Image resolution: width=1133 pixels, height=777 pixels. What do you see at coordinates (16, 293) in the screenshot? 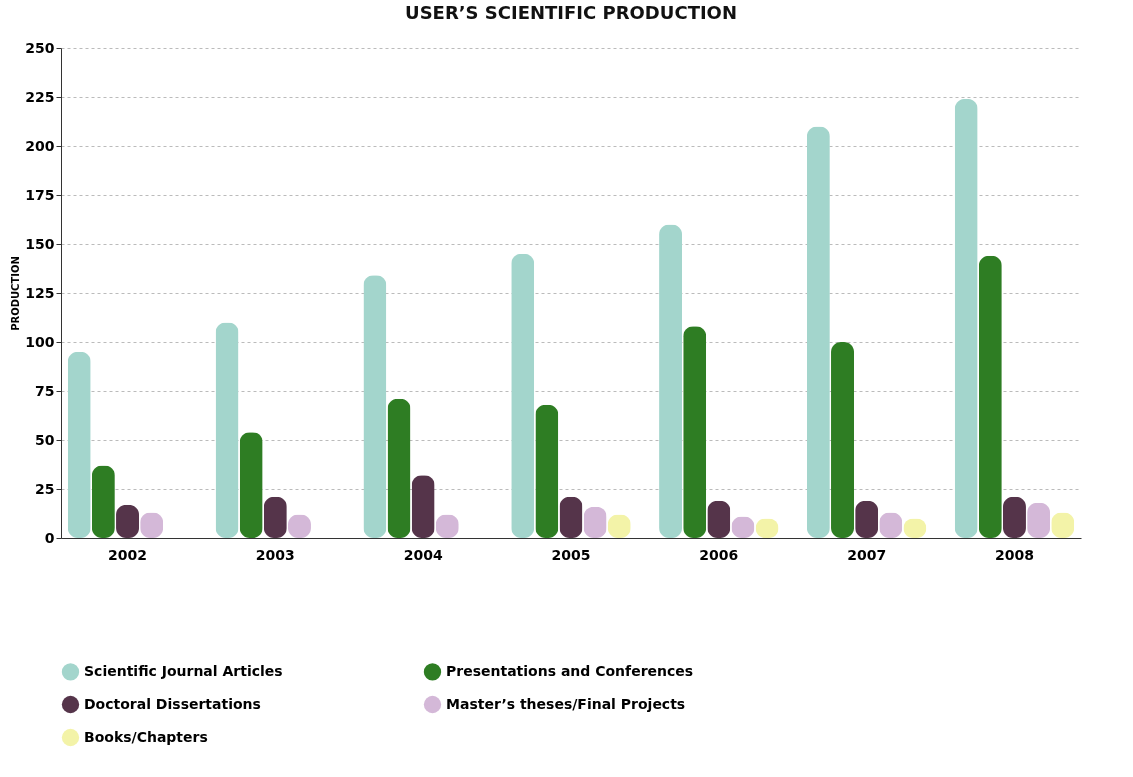
I see `y-axis-title: PRODUCTION` at bounding box center [16, 293].